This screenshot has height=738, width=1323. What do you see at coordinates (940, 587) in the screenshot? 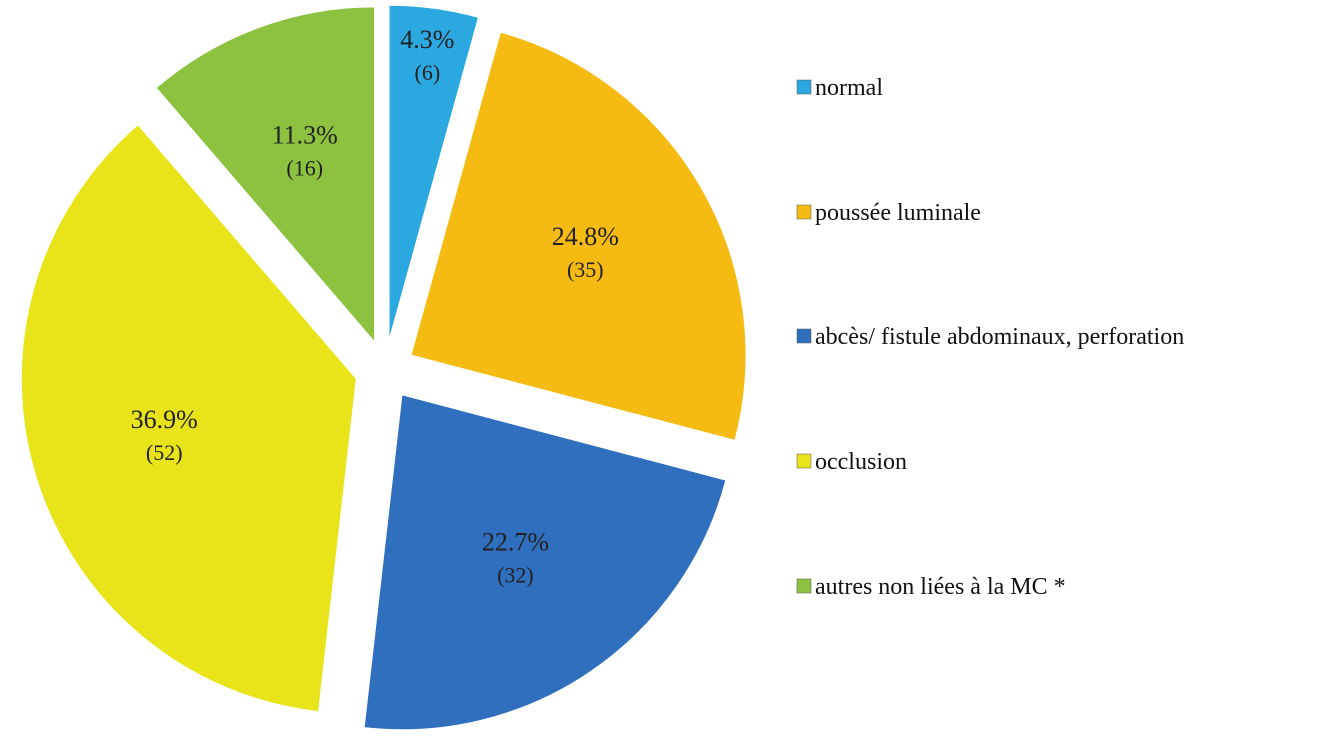
I see `legend-label: autres non liées à la MC *` at bounding box center [940, 587].